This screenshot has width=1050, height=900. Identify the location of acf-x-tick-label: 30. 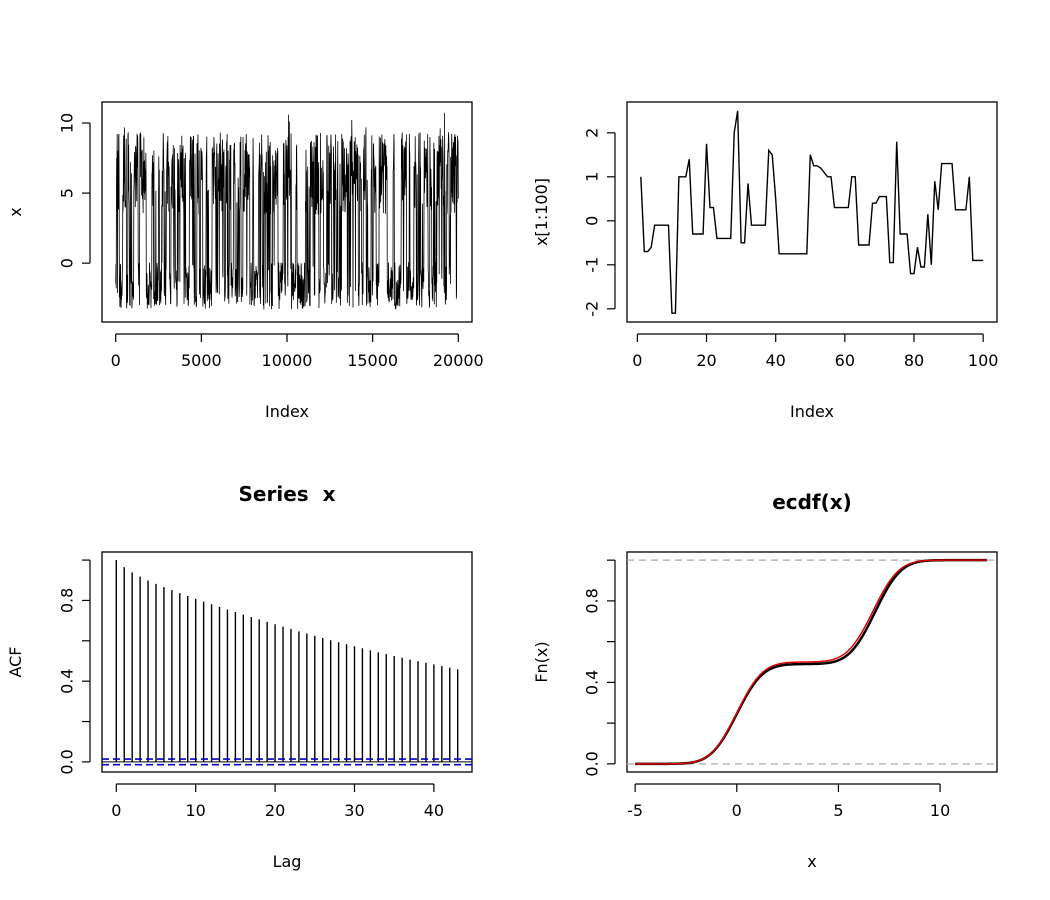
(354, 810).